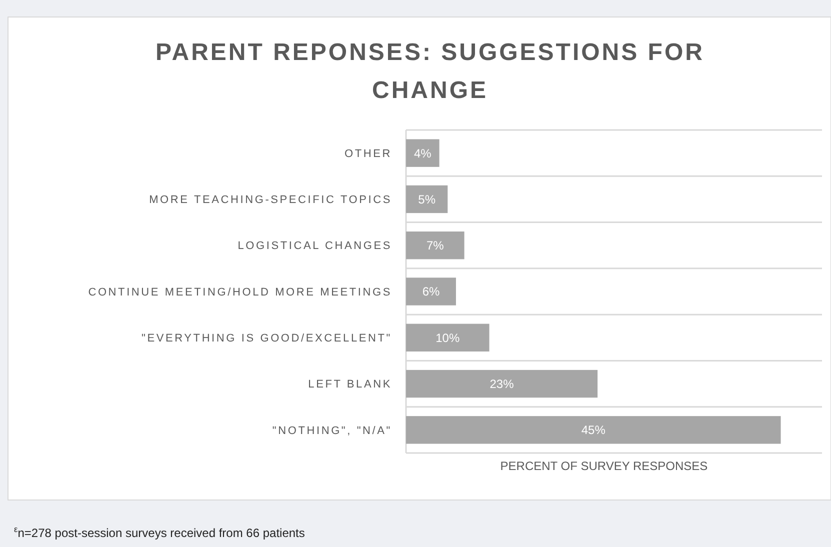  Describe the element at coordinates (270, 200) in the screenshot. I see `y-tick-label: MORE TEACHING-SPECIFIC TOPICS` at that location.